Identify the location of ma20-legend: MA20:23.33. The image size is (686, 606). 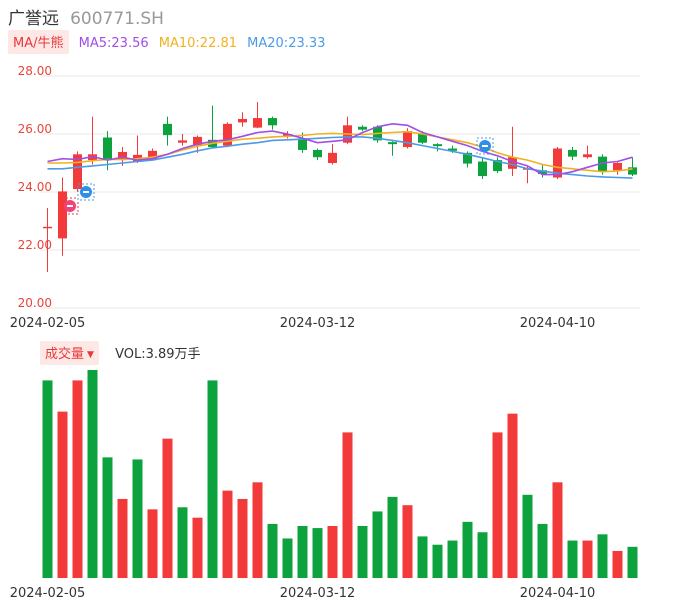
(286, 43).